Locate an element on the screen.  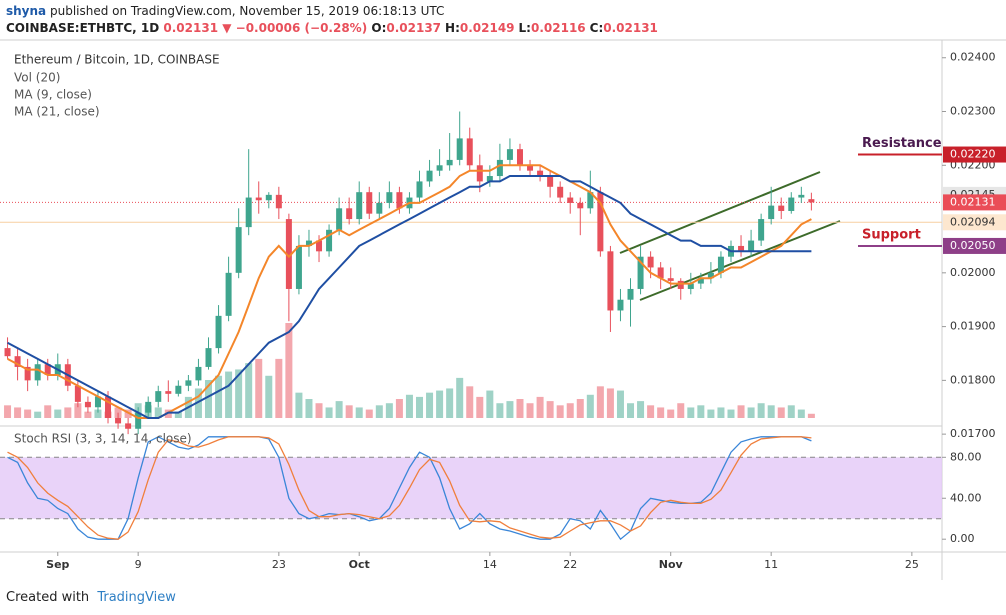
trend-line is located at coordinates (720, 212).